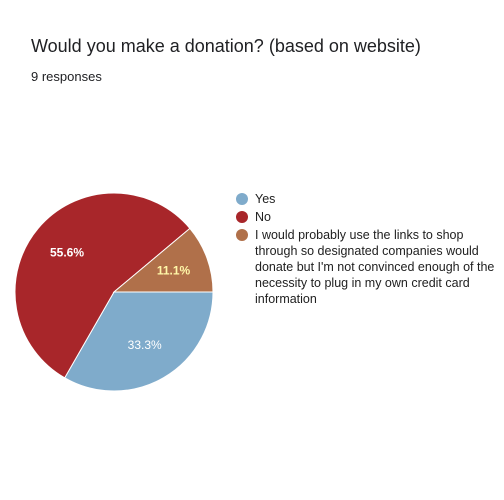  I want to click on slice-label-2: 11.1%, so click(174, 270).